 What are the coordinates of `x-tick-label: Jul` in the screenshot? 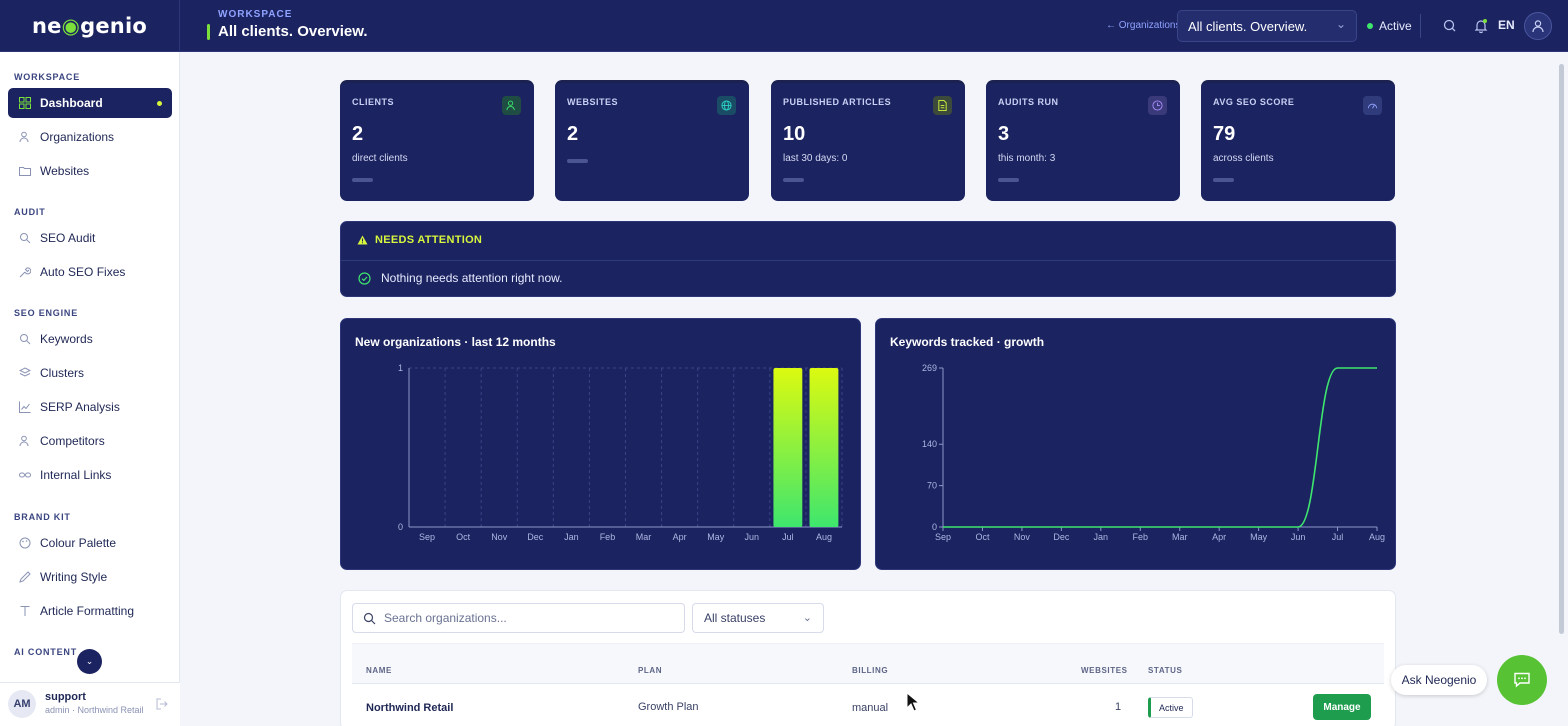 It's located at (788, 537).